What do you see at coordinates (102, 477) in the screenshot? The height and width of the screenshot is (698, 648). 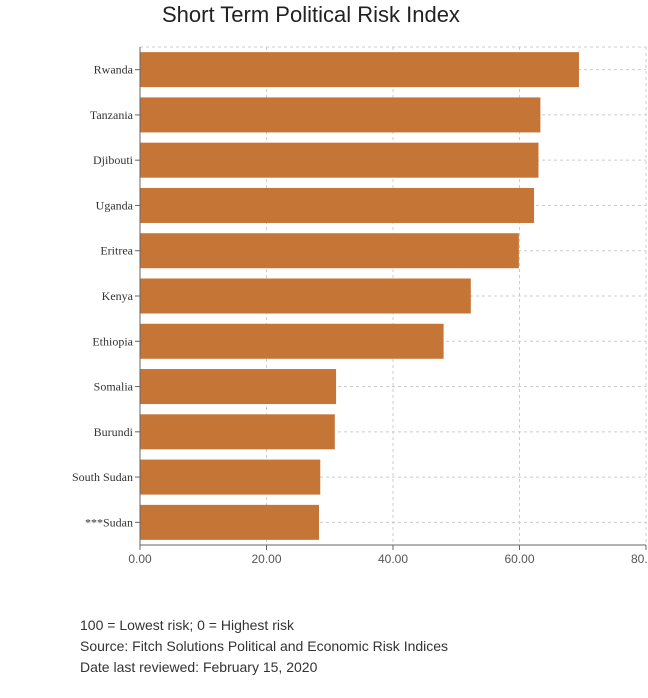 I see `y-tick-label: South Sudan` at bounding box center [102, 477].